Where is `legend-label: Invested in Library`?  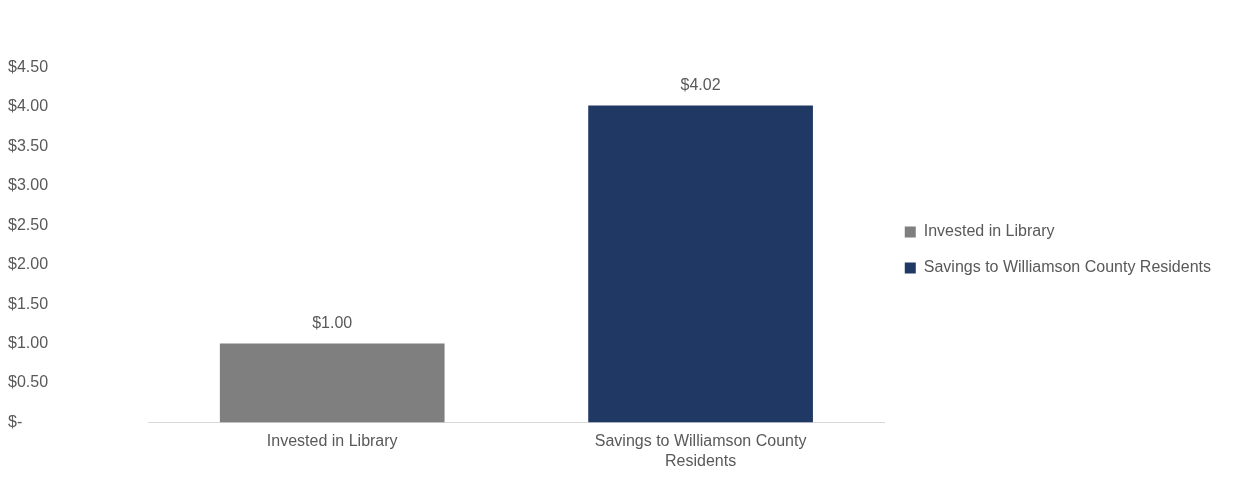 legend-label: Invested in Library is located at coordinates (989, 231).